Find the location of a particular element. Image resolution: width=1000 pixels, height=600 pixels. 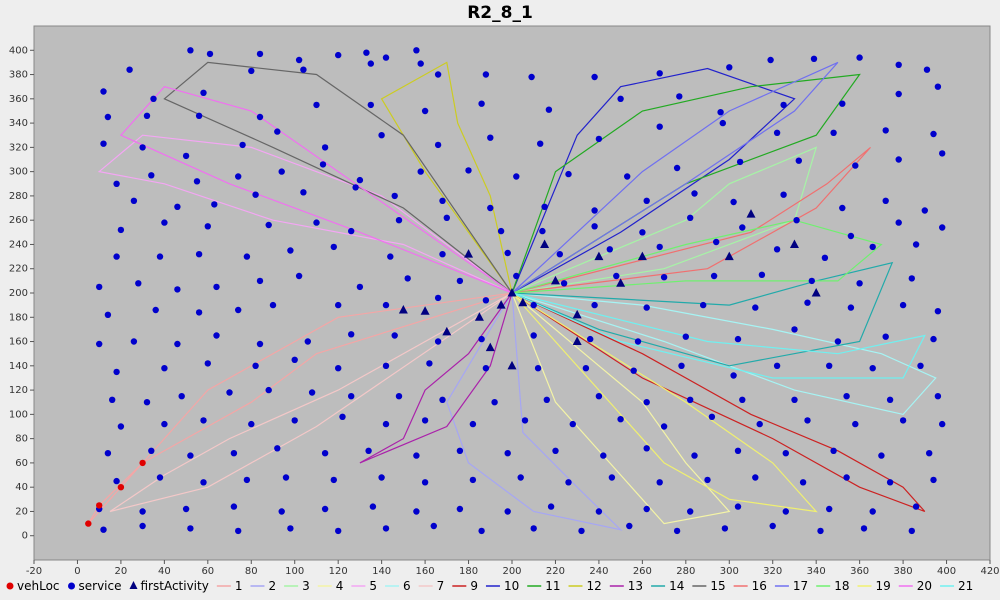

x-tick-label: 100 is located at coordinates (294, 571).